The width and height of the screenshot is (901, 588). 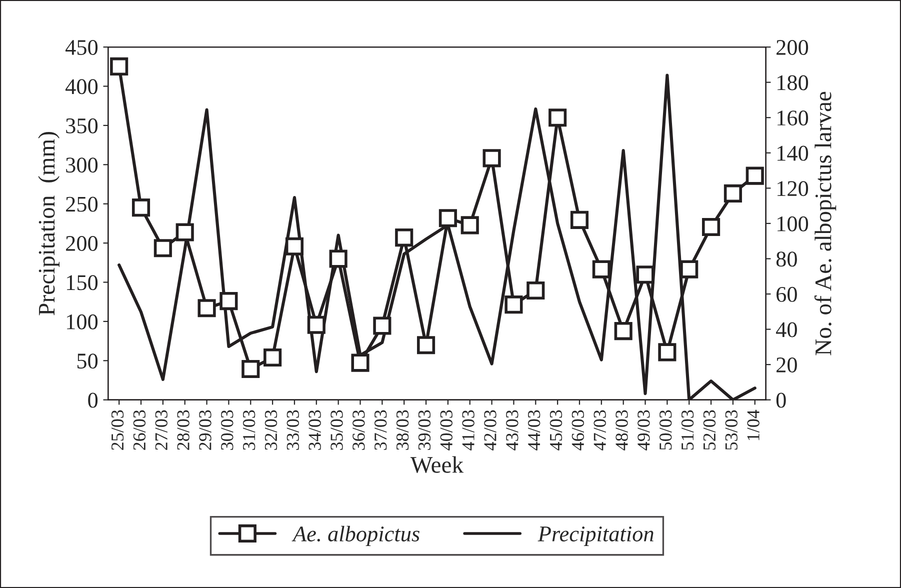 What do you see at coordinates (781, 400) in the screenshot?
I see `y2-tick-label: 0` at bounding box center [781, 400].